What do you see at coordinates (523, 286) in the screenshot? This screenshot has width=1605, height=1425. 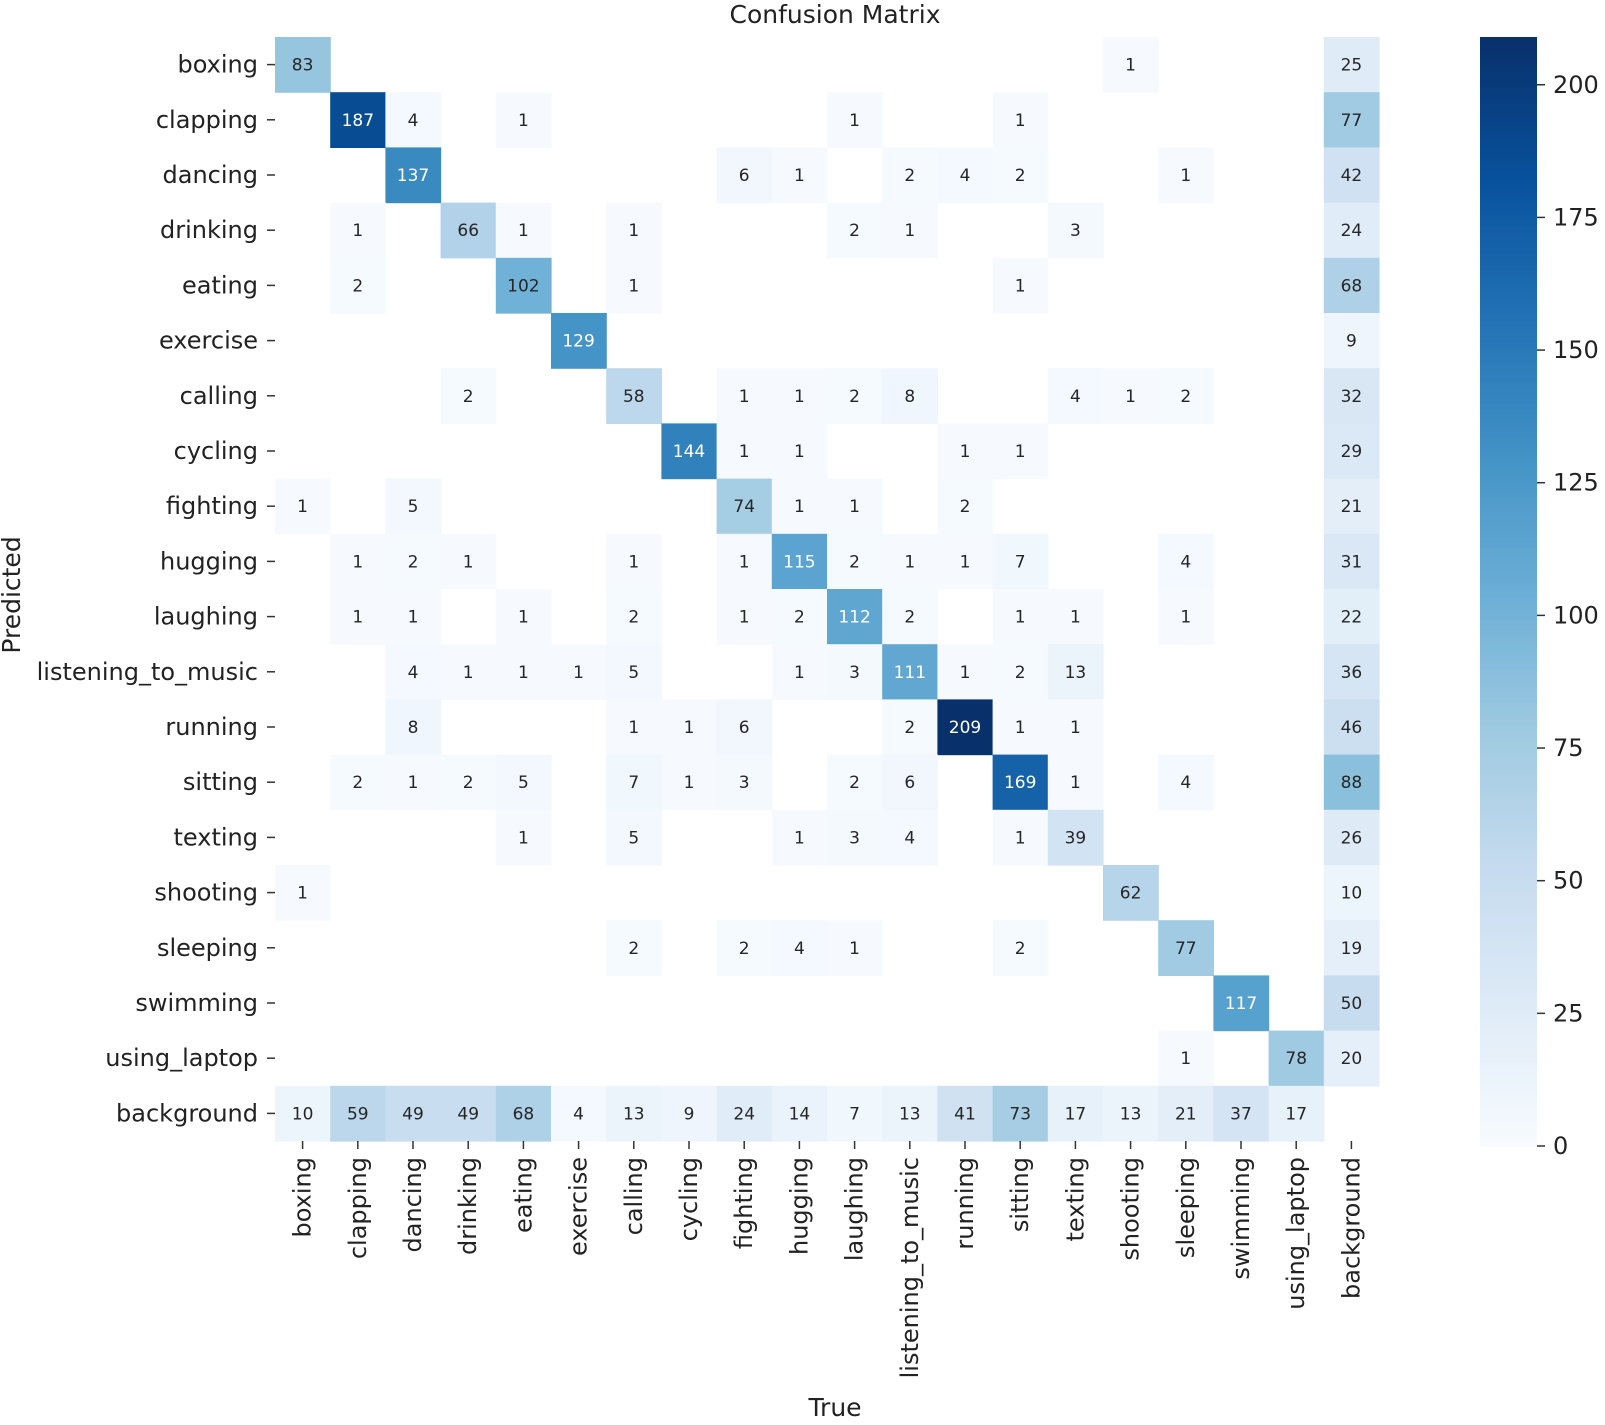 I see `cell-value-label: 102` at bounding box center [523, 286].